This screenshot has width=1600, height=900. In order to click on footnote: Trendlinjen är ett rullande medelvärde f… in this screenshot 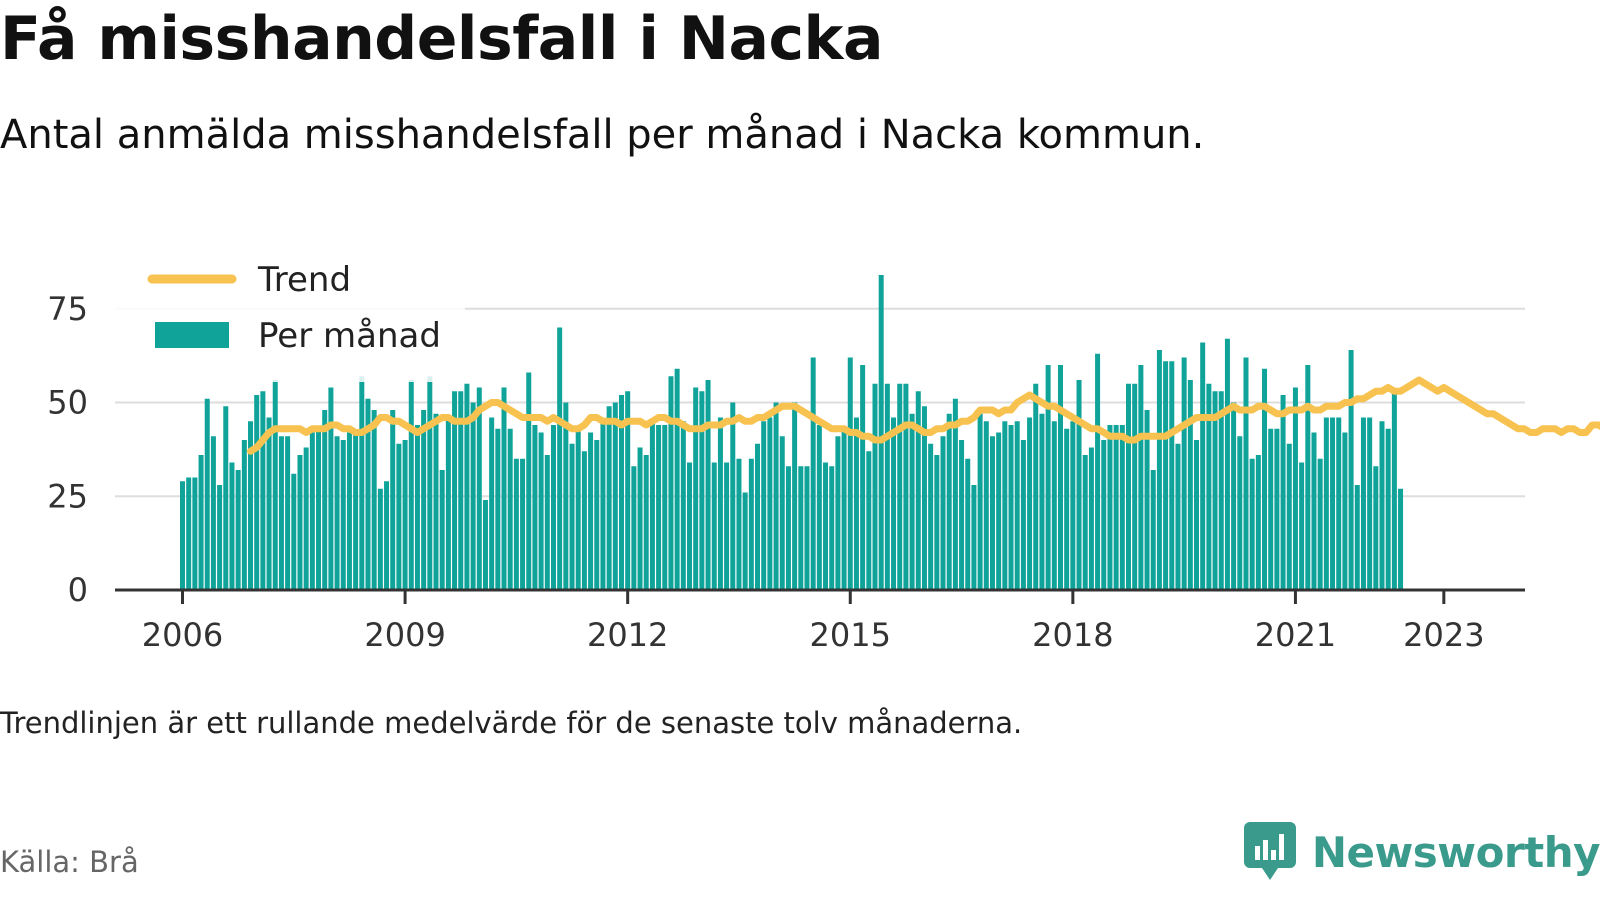, I will do `click(511, 723)`.